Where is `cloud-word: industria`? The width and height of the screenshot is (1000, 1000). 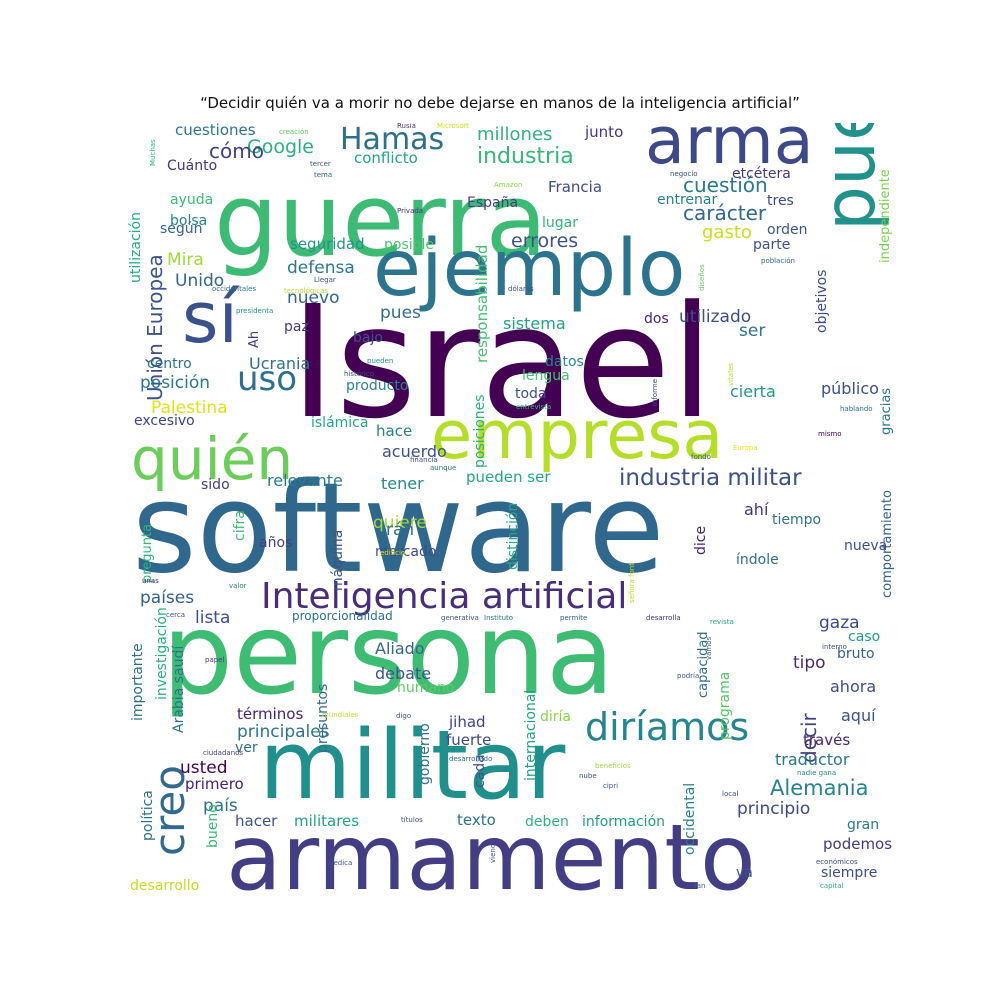 cloud-word: industria is located at coordinates (525, 156).